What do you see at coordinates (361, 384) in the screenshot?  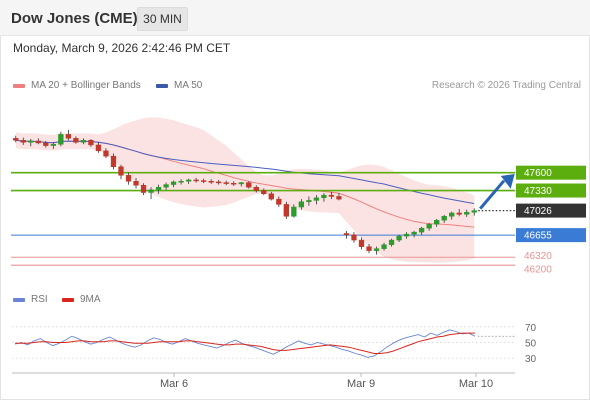 I see `x-tick-label: Mar 9` at bounding box center [361, 384].